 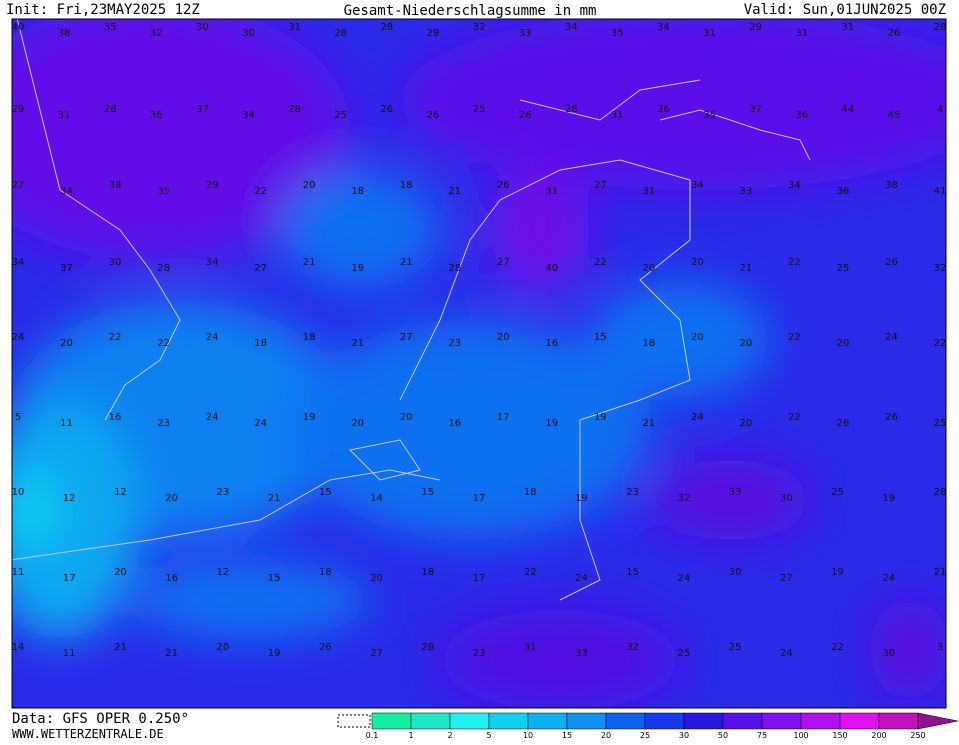 I want to click on legend-label: 30, so click(x=684, y=735).